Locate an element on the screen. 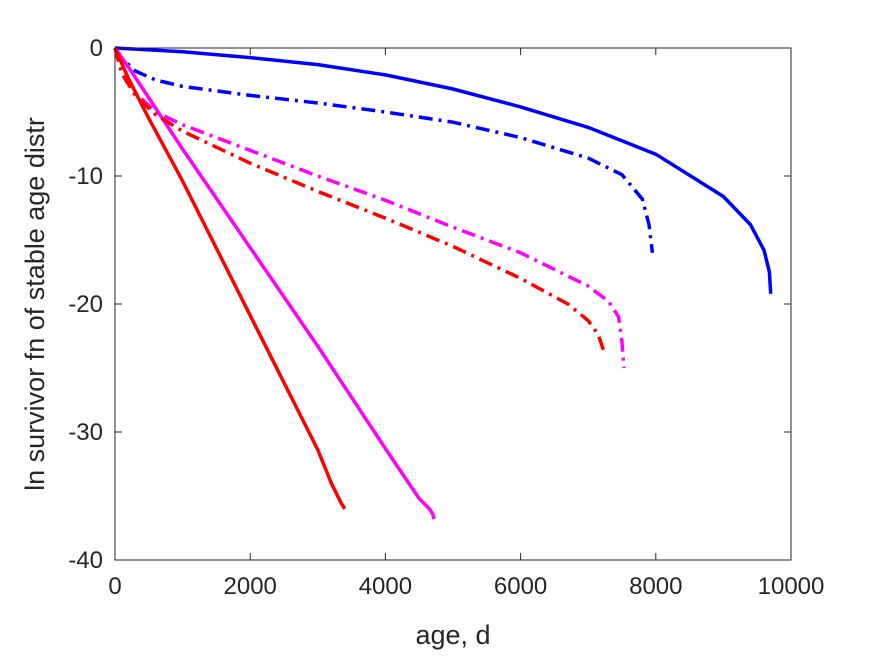 The image size is (875, 661). x-tick-label: 6000 is located at coordinates (520, 586).